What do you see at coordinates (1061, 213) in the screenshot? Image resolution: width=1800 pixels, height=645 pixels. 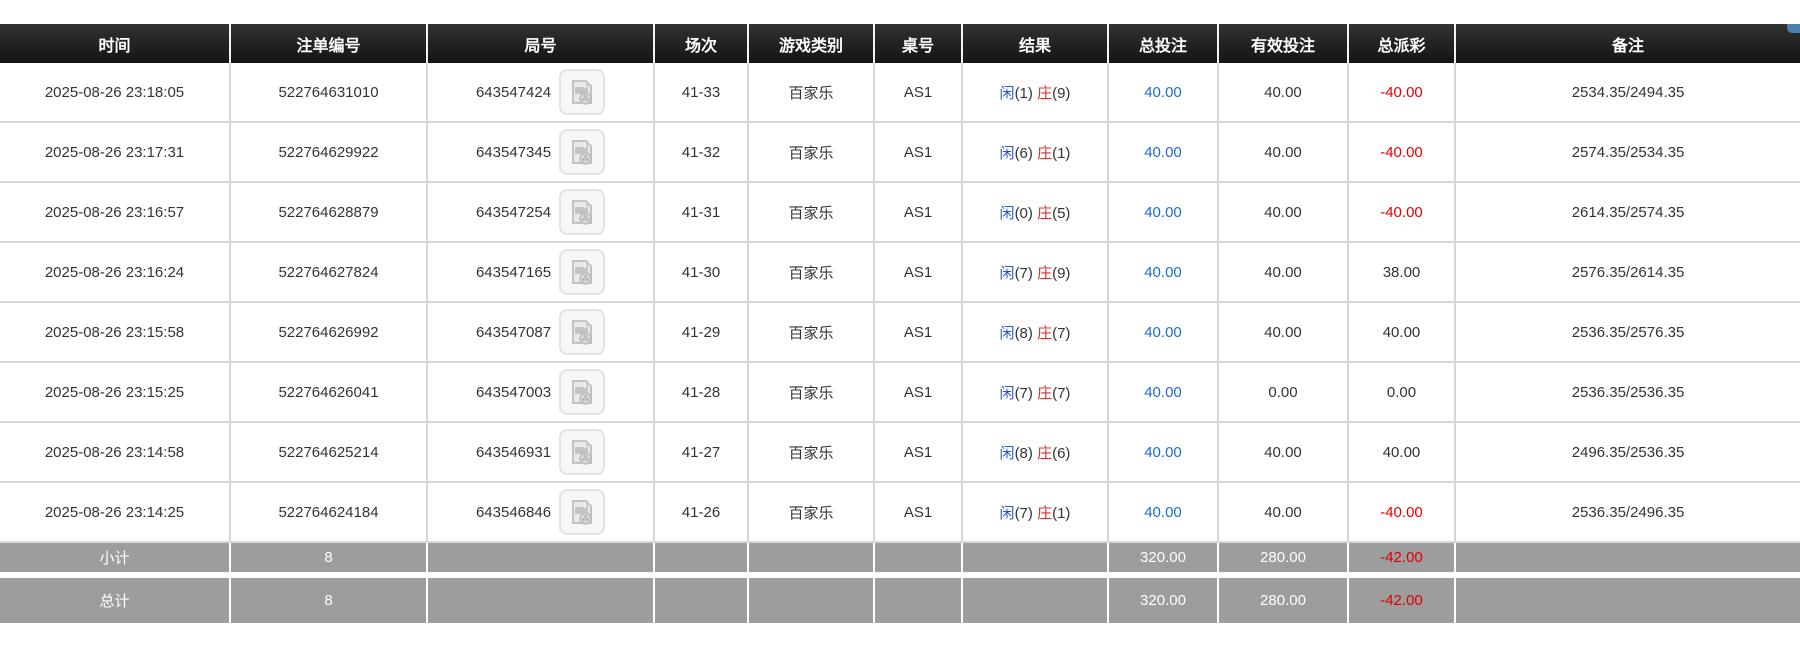 I see `banker-score: (5)` at bounding box center [1061, 213].